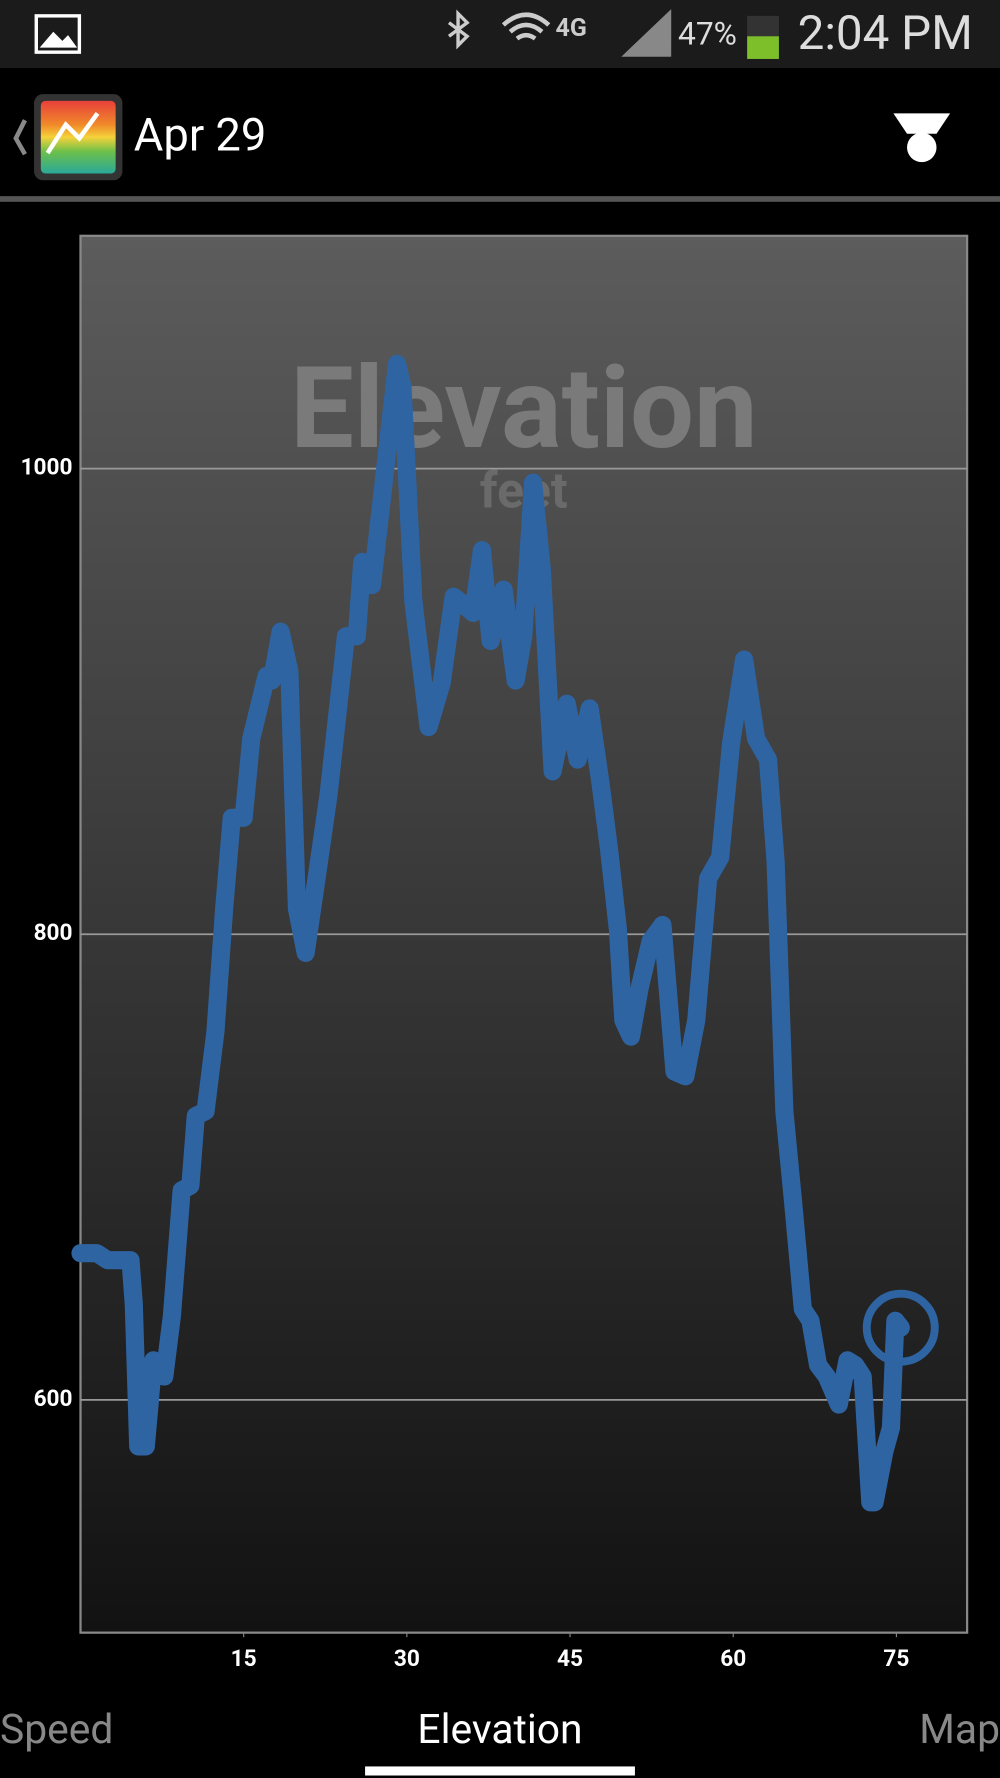  Describe the element at coordinates (896, 1658) in the screenshot. I see `x-tick-label: 75` at that location.